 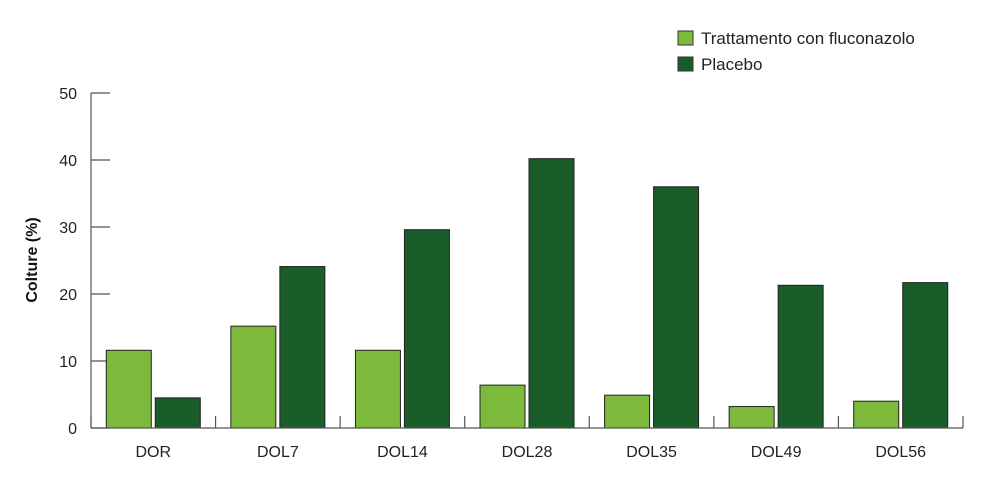 I want to click on bar-fluconazolo-dol7, so click(x=253, y=377).